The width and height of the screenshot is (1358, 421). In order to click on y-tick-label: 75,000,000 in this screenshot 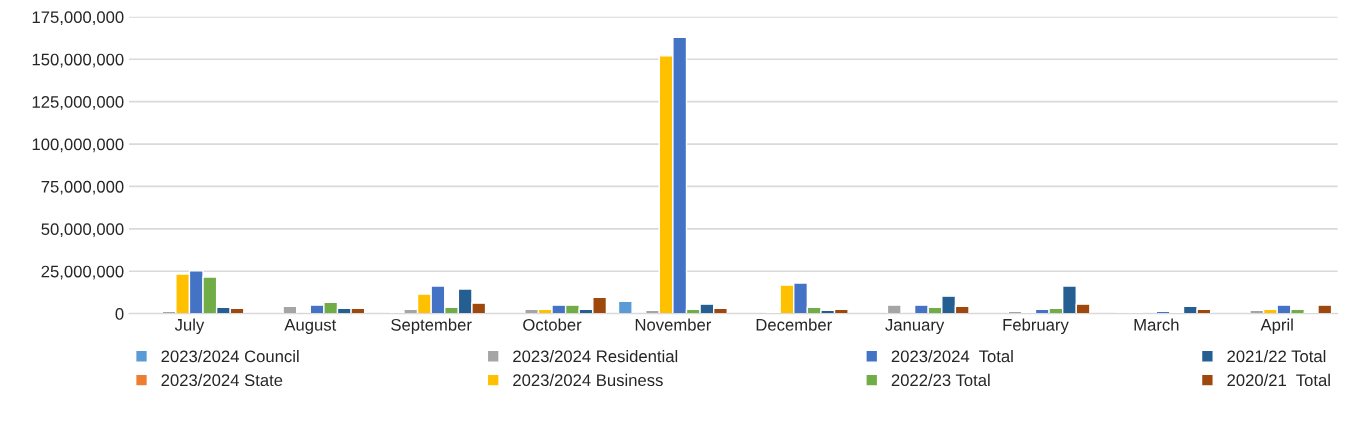, I will do `click(82, 187)`.